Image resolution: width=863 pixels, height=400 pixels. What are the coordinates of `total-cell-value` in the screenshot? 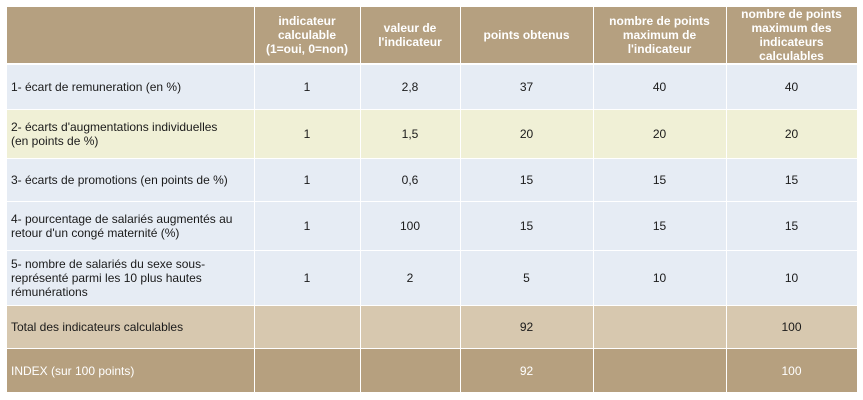 It's located at (410, 327).